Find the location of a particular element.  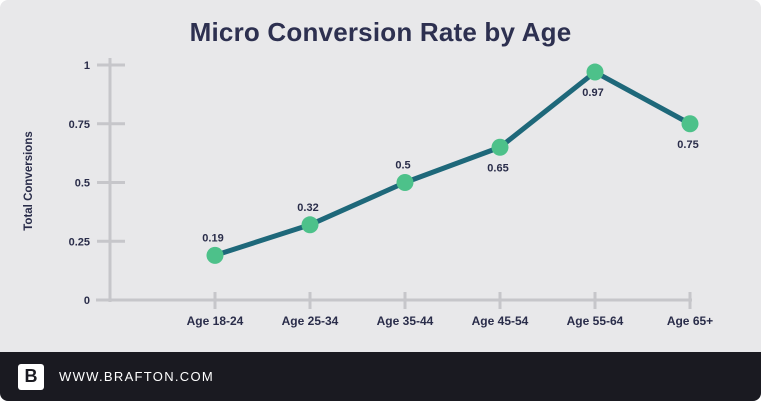

data-point-label: 0.19 is located at coordinates (212, 238).